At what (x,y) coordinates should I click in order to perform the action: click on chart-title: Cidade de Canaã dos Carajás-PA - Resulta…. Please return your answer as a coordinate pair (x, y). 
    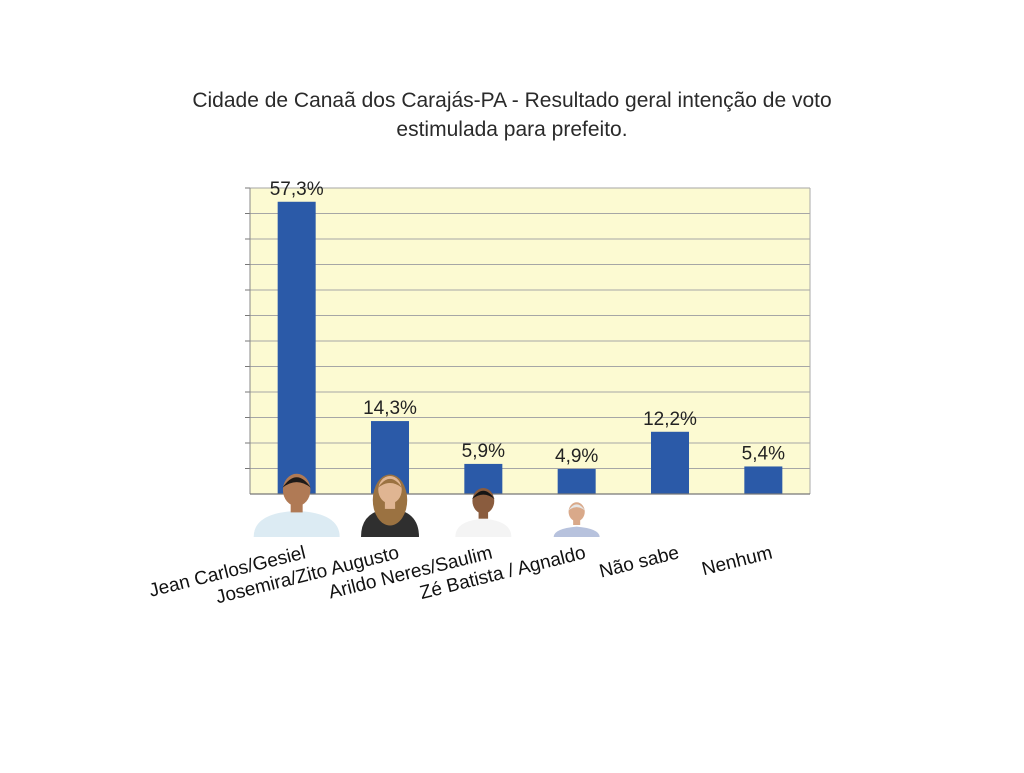
    Looking at the image, I should click on (512, 115).